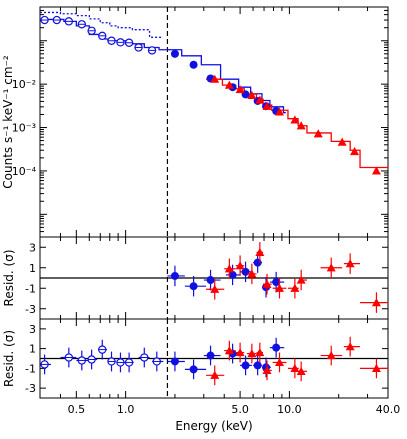  Describe the element at coordinates (8, 122) in the screenshot. I see `spectrum-ylabel: Counts s⁻¹ keV⁻¹ cm⁻²` at that location.